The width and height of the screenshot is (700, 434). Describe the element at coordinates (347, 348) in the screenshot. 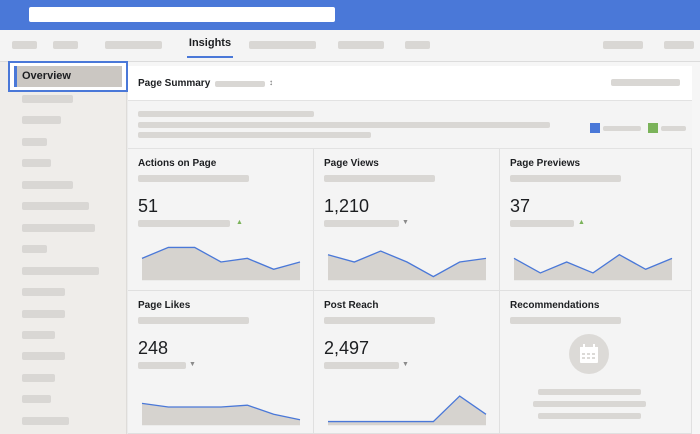

I see `metric-value: 2,497` at that location.